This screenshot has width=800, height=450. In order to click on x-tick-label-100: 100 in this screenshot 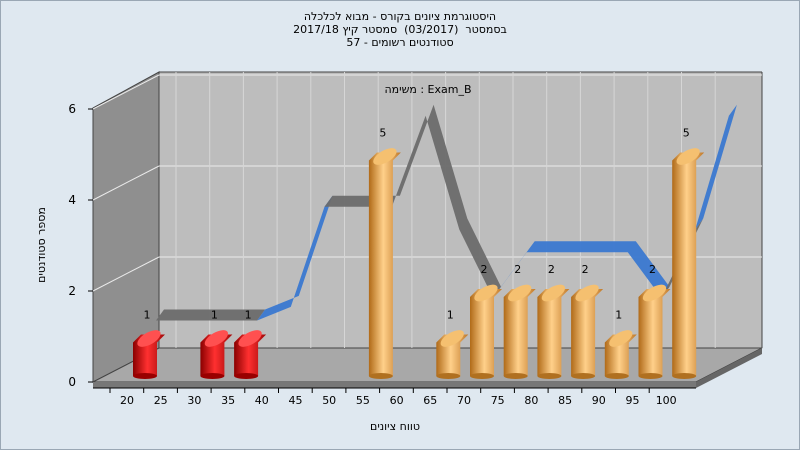, I will do `click(666, 400)`.